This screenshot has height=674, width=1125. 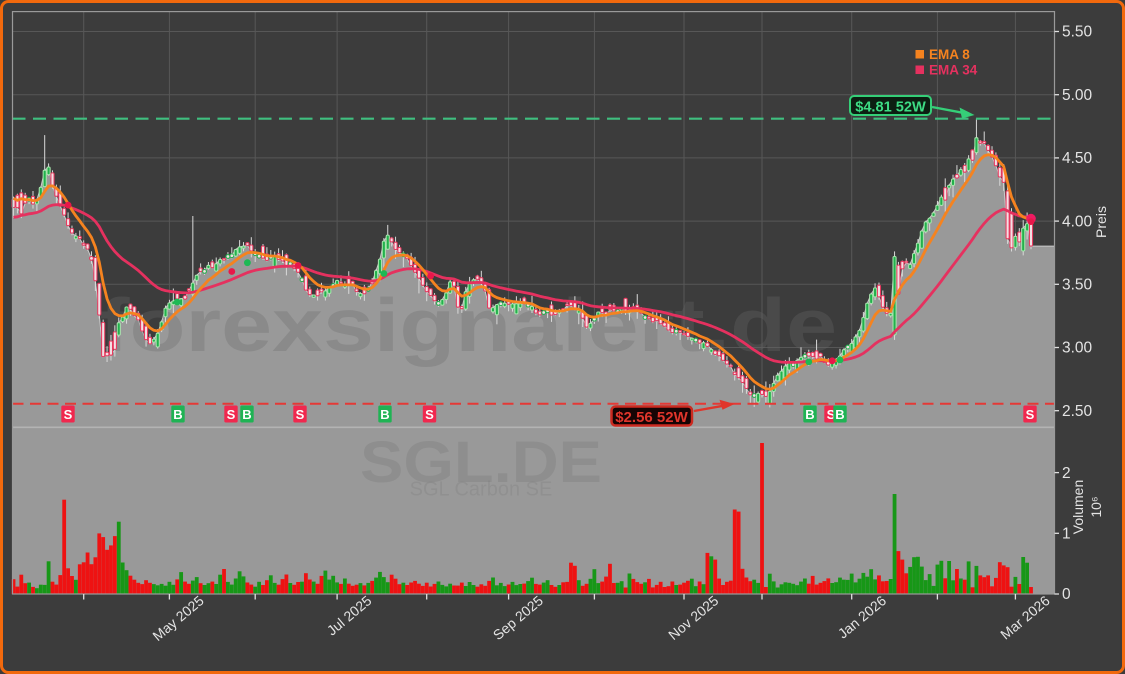 I want to click on svg-text: 3.00, so click(x=1077, y=348).